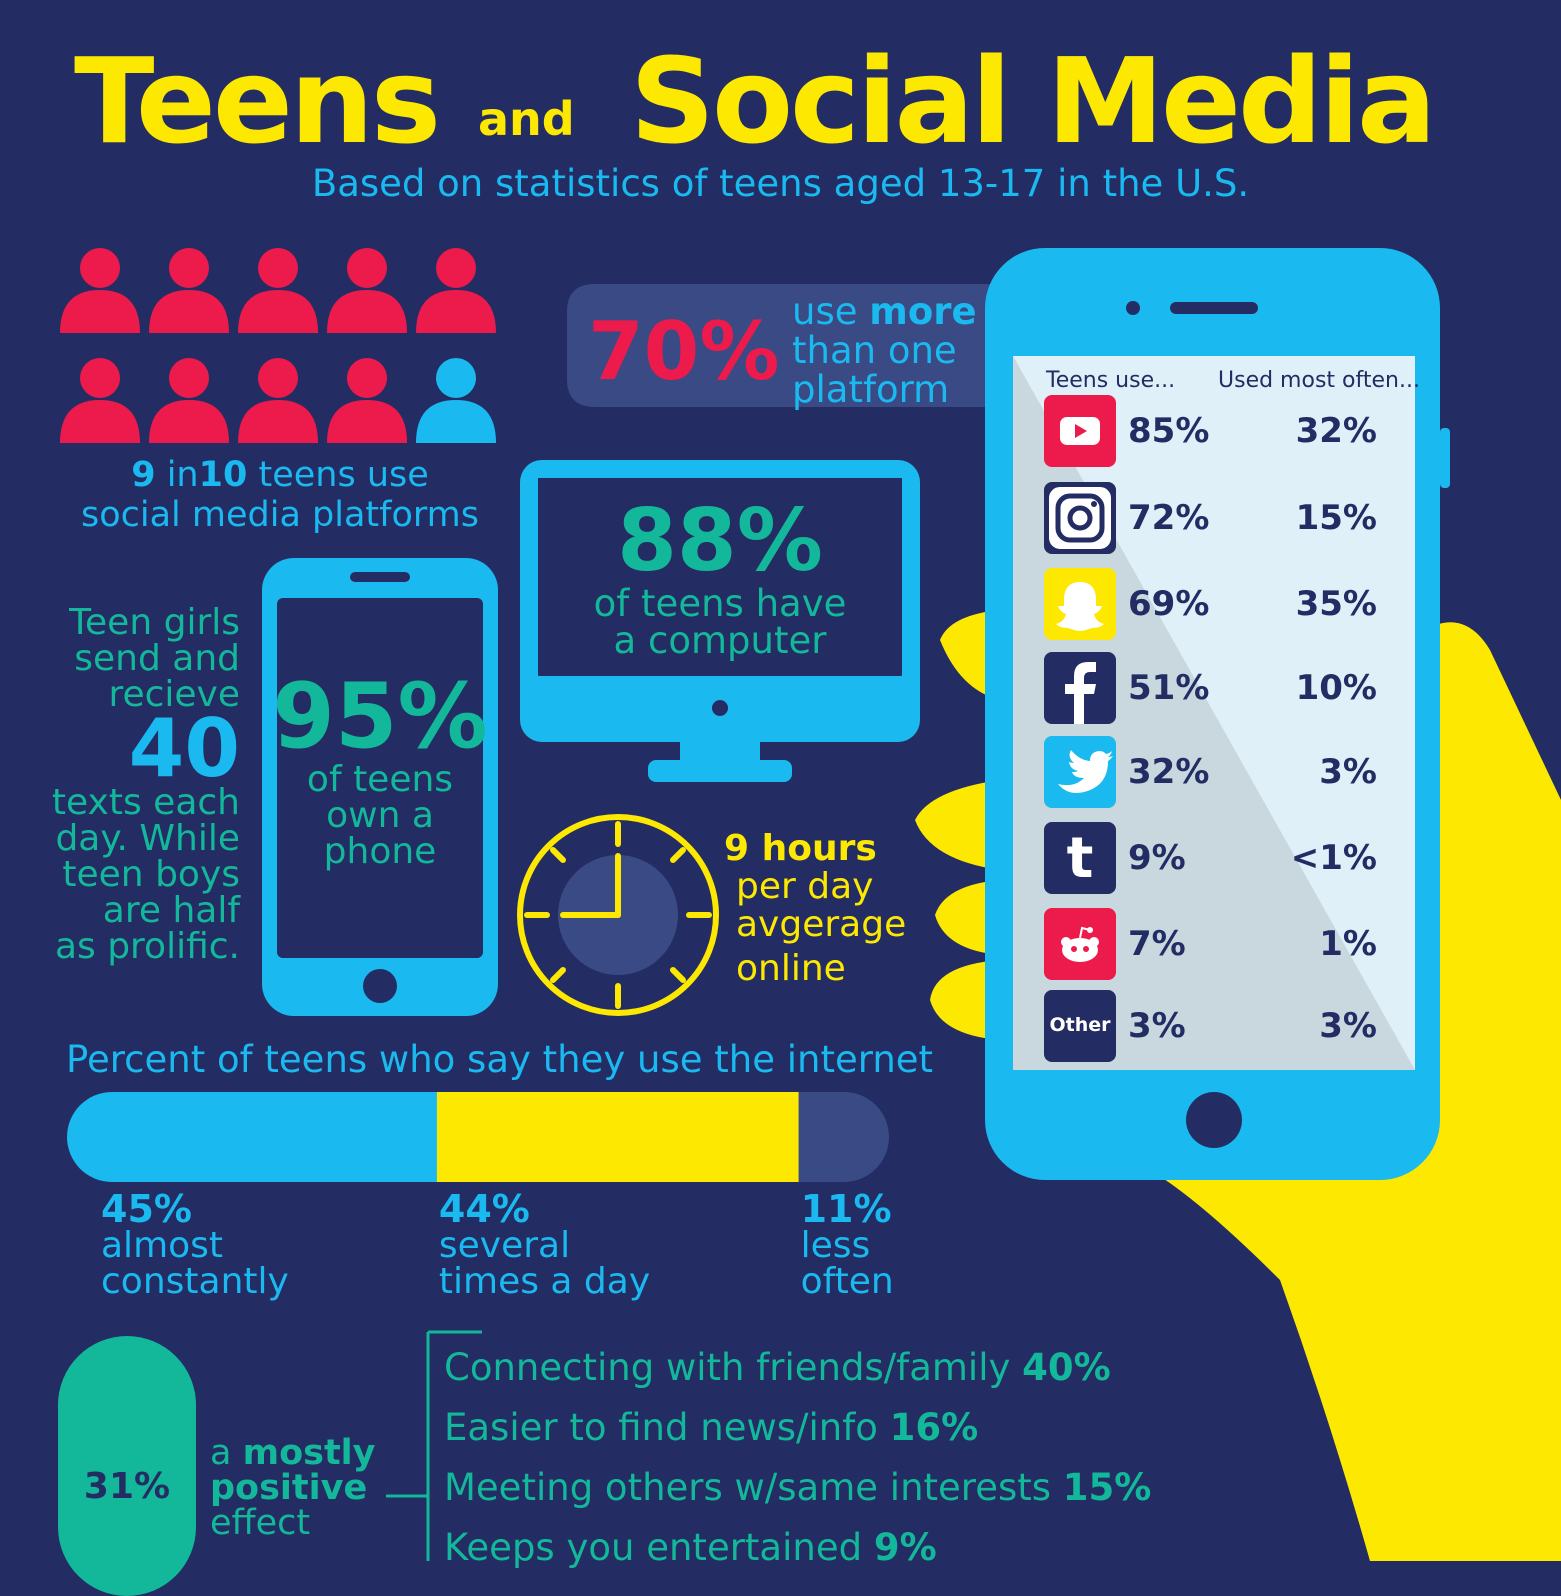 The image size is (1561, 1596). What do you see at coordinates (380, 716) in the screenshot?
I see `phone-percent: 95%` at bounding box center [380, 716].